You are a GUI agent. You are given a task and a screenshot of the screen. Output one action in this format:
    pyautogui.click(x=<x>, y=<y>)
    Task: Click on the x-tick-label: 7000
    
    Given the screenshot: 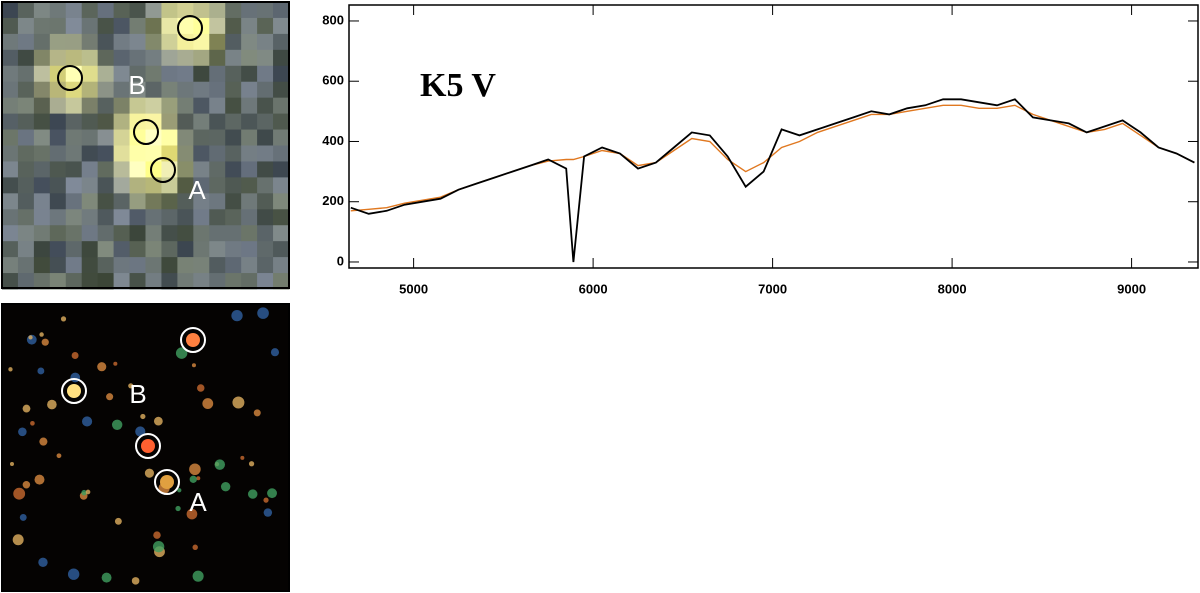 What is the action you would take?
    pyautogui.click(x=772, y=288)
    